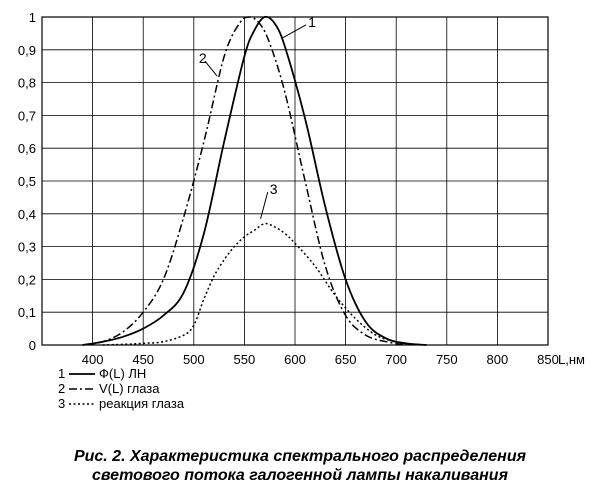 This screenshot has height=494, width=600. What do you see at coordinates (27, 312) in the screenshot?
I see `y-tick-label: 0,1` at bounding box center [27, 312].